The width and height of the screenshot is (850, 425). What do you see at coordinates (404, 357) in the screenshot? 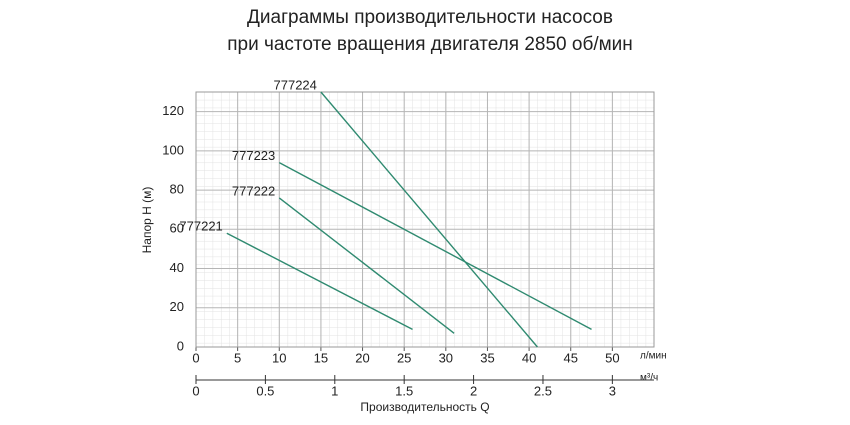
I see `x-tick-label: 25` at bounding box center [404, 357].